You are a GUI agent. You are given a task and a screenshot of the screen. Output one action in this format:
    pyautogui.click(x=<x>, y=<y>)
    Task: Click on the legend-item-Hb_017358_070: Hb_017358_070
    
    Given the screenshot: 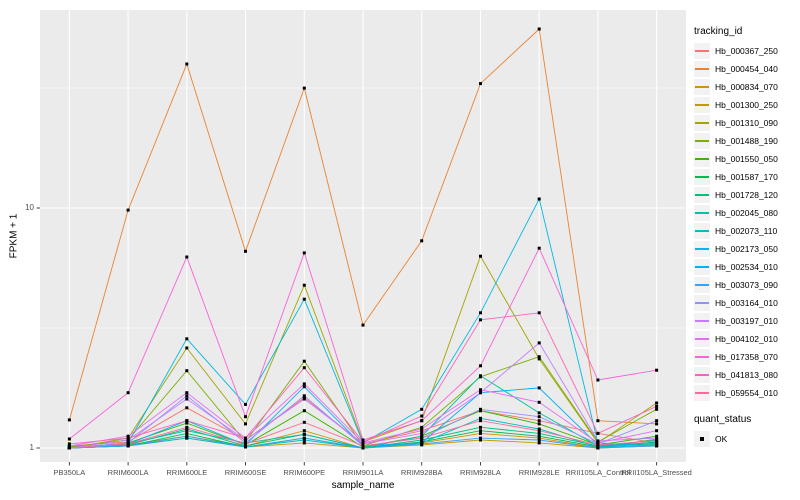 What is the action you would take?
    pyautogui.click(x=746, y=357)
    